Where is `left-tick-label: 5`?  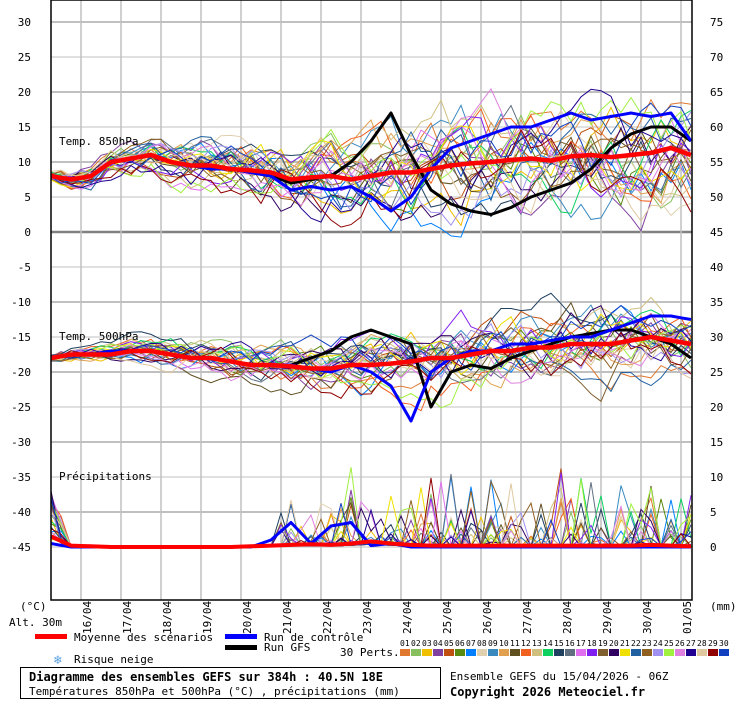
left-tick-label: 5 is located at coordinates (27, 197).